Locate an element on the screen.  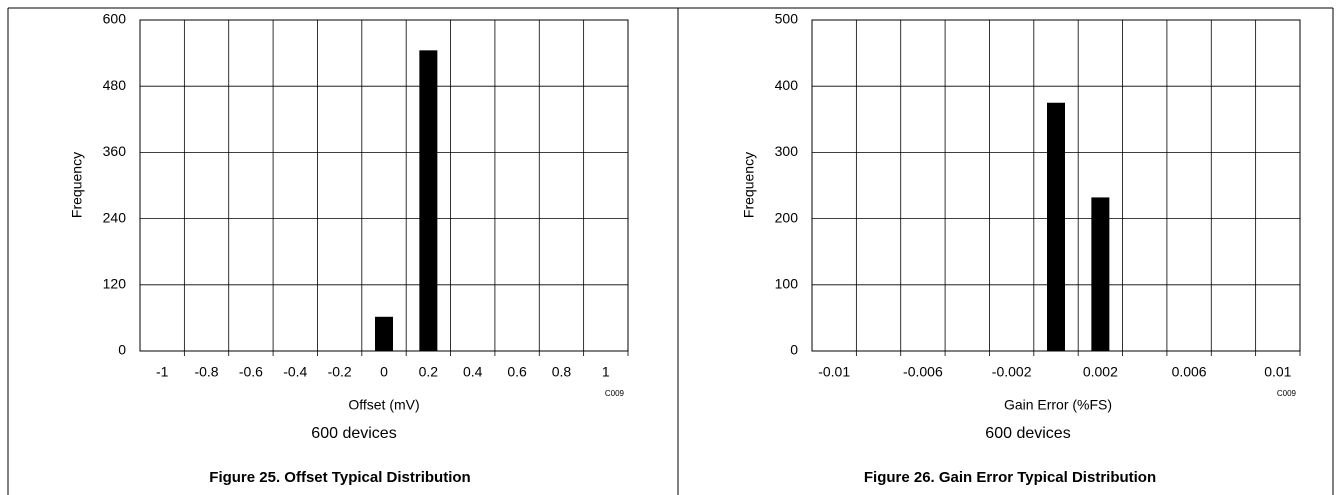
x-tick-label: 0.002 is located at coordinates (1100, 372).